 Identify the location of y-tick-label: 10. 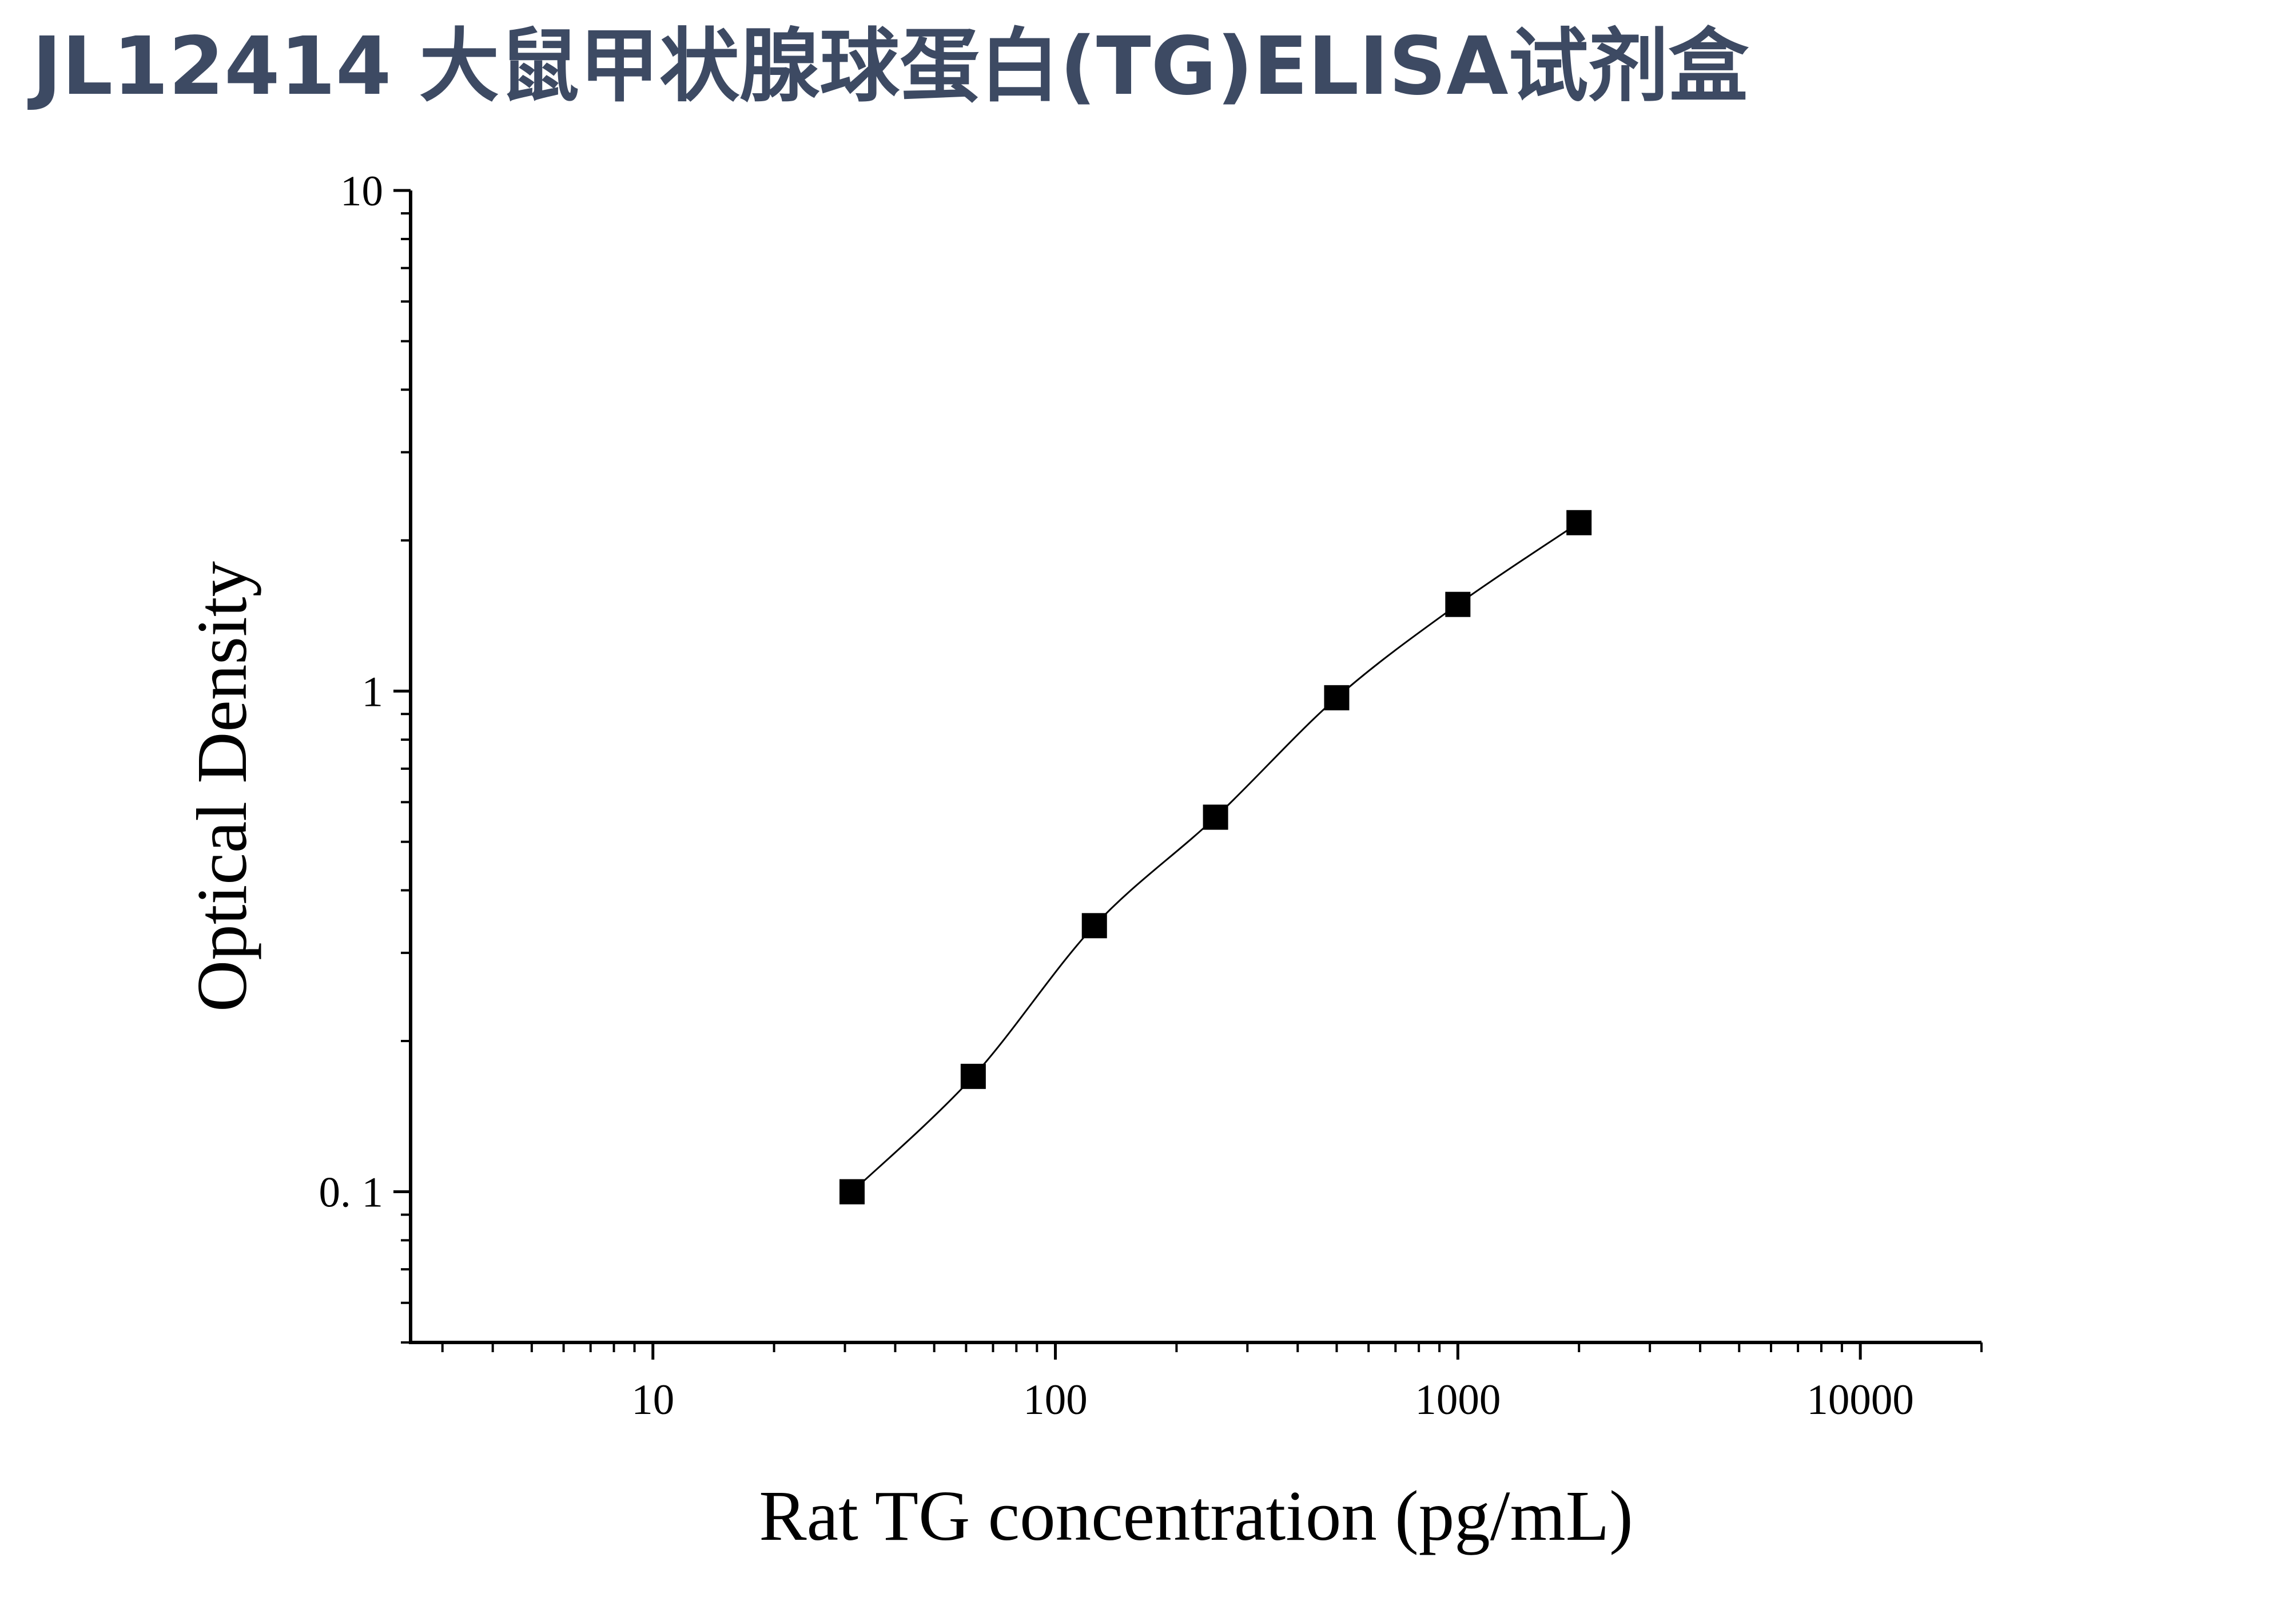
(361, 191).